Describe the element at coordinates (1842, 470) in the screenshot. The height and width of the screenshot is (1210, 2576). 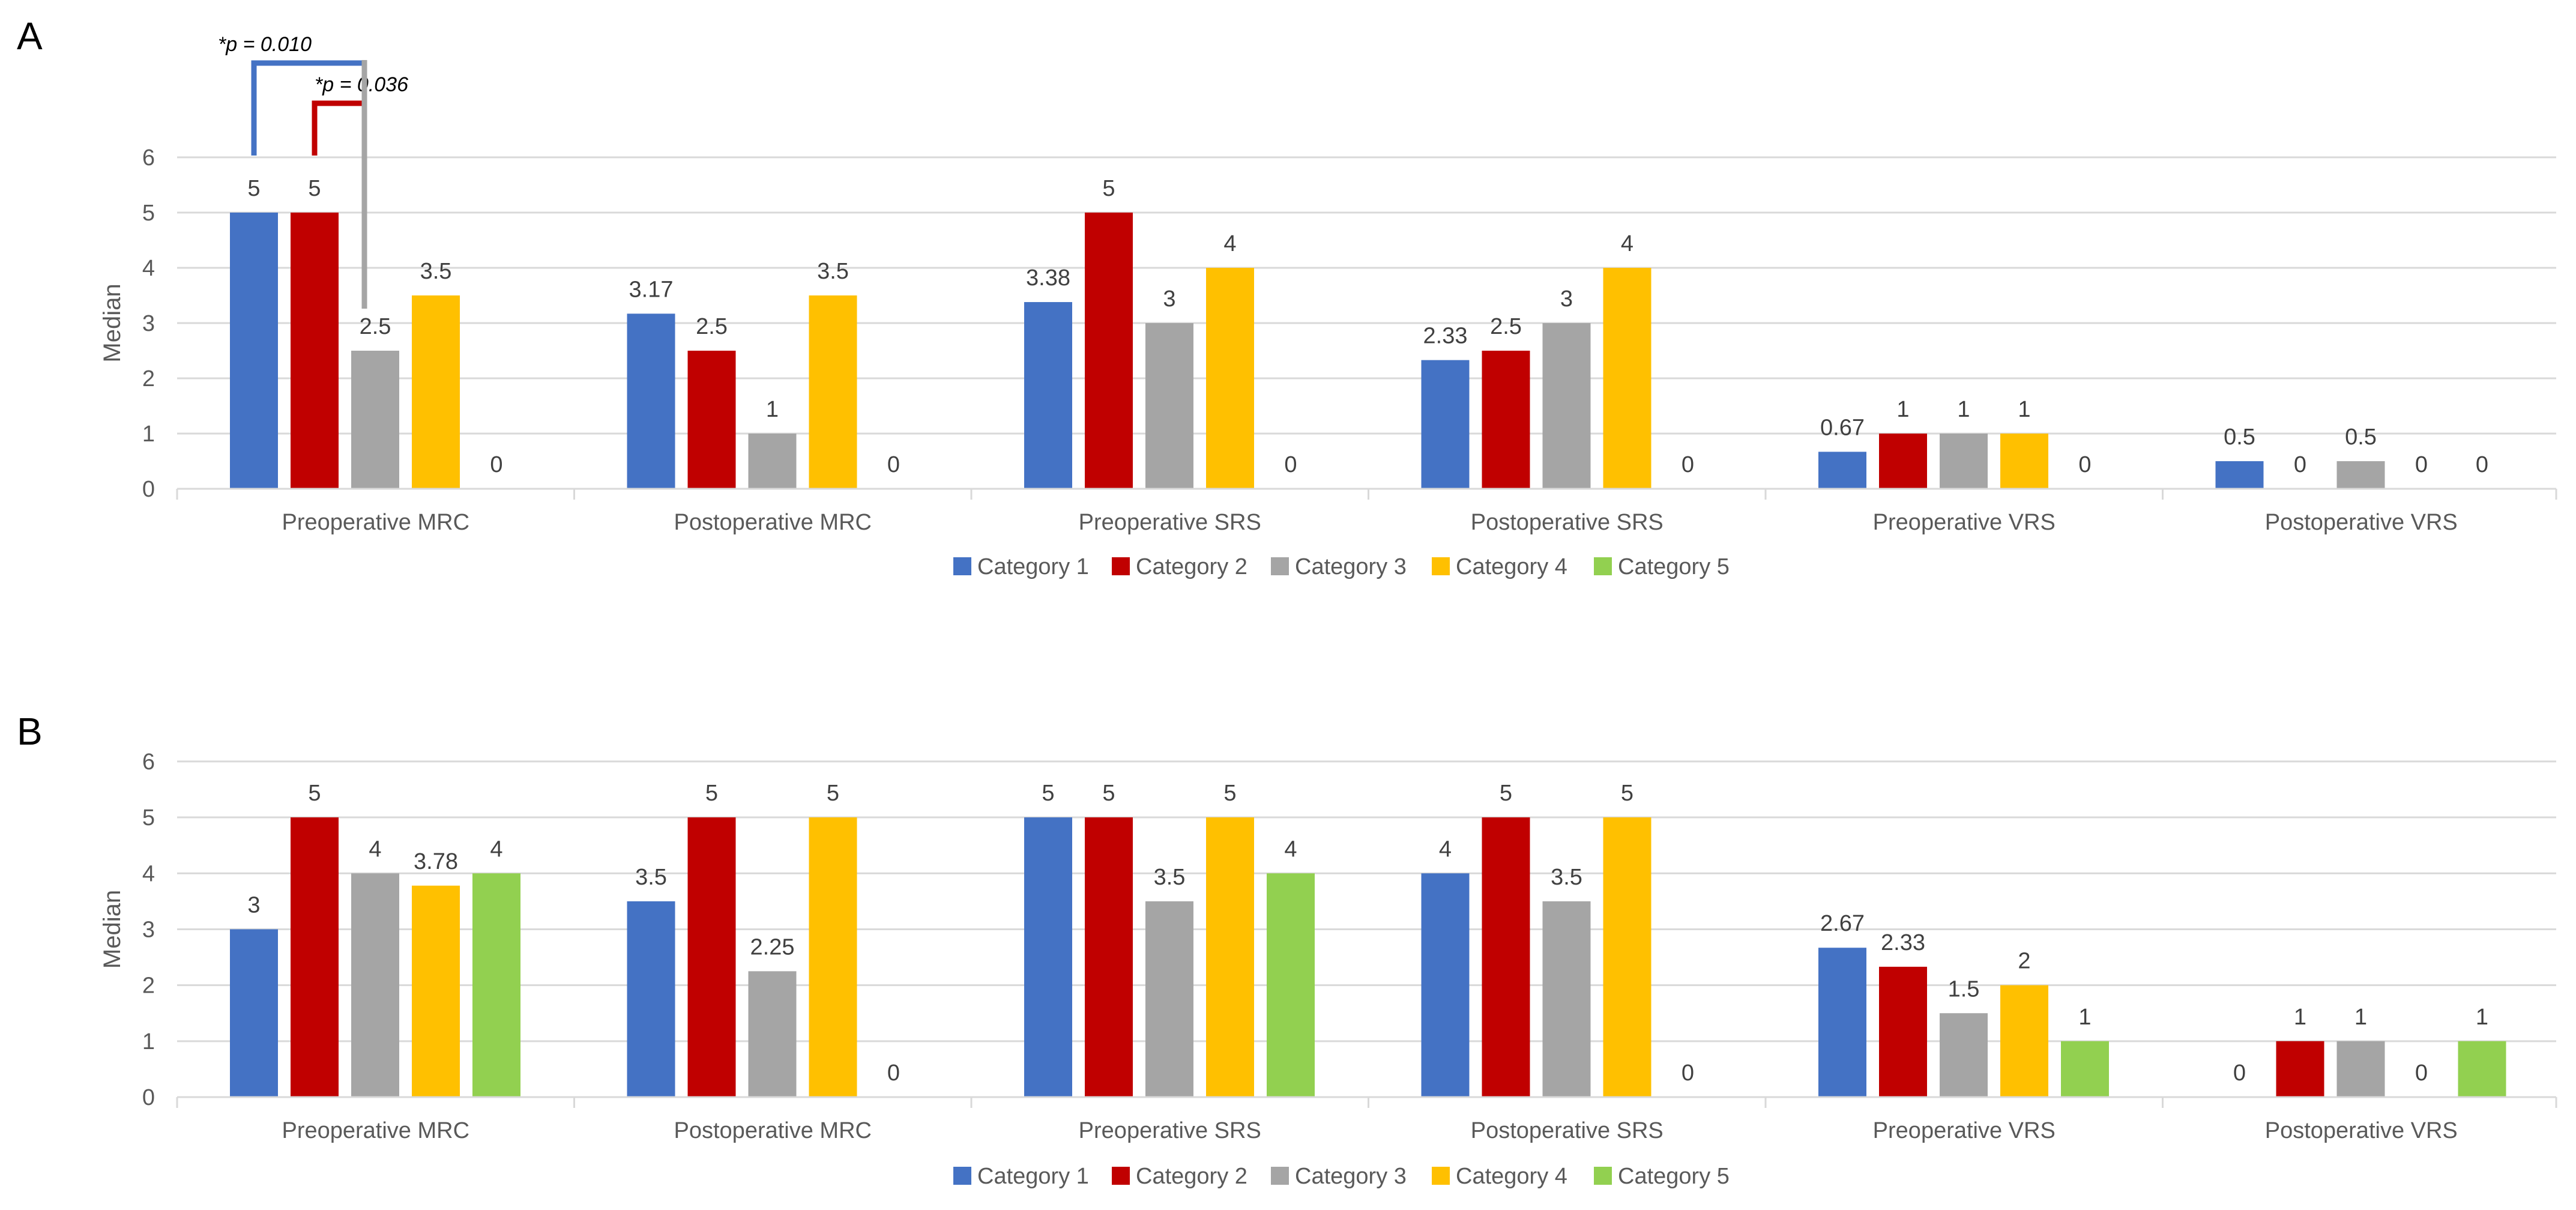
I see `bar-category-1-preoperative-vrs` at that location.